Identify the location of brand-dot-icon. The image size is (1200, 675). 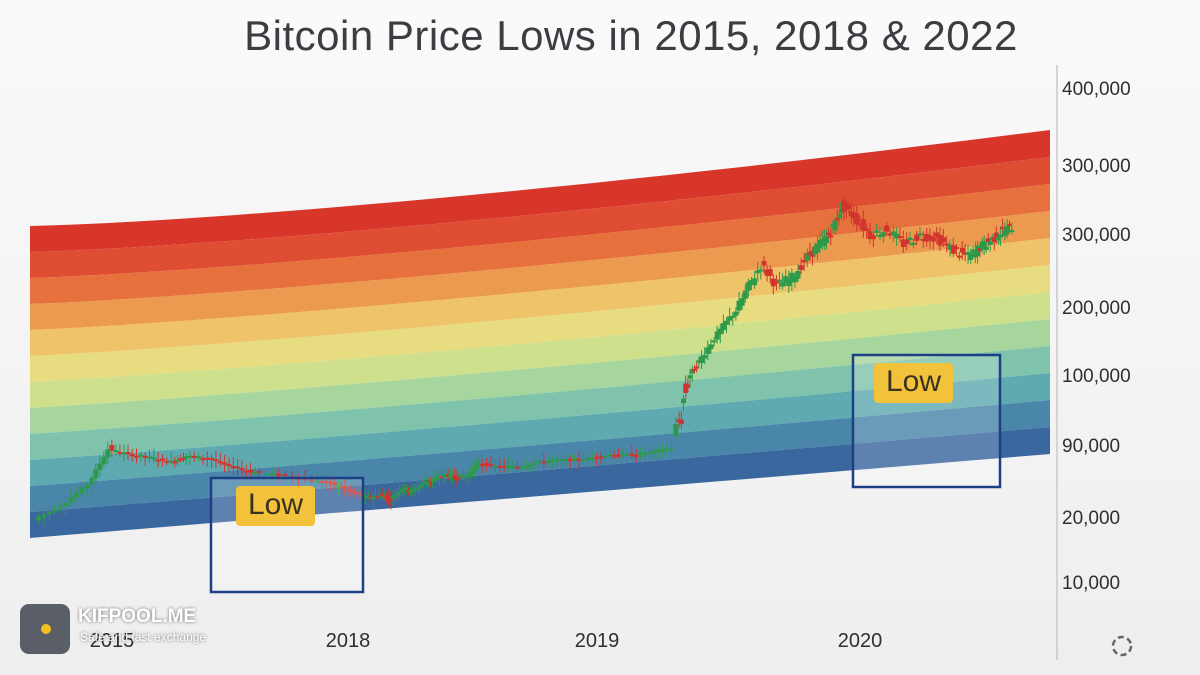
(46, 629).